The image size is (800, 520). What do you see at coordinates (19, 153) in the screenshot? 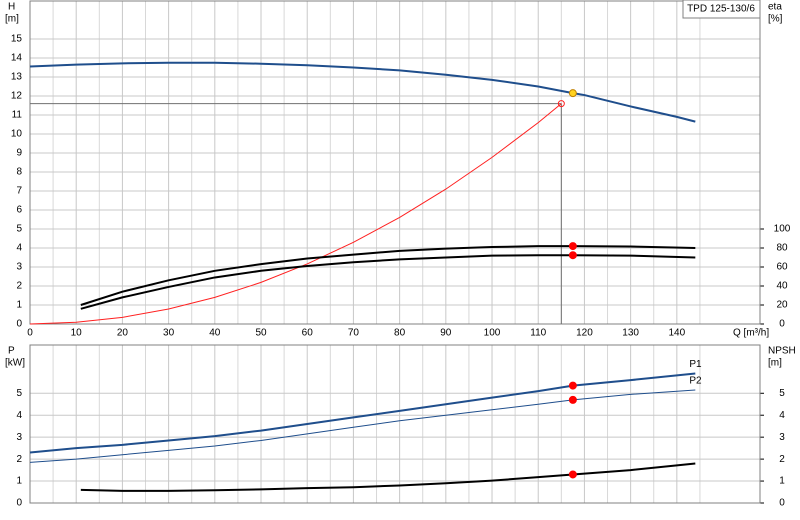
I see `y-tick-label: 9` at bounding box center [19, 153].